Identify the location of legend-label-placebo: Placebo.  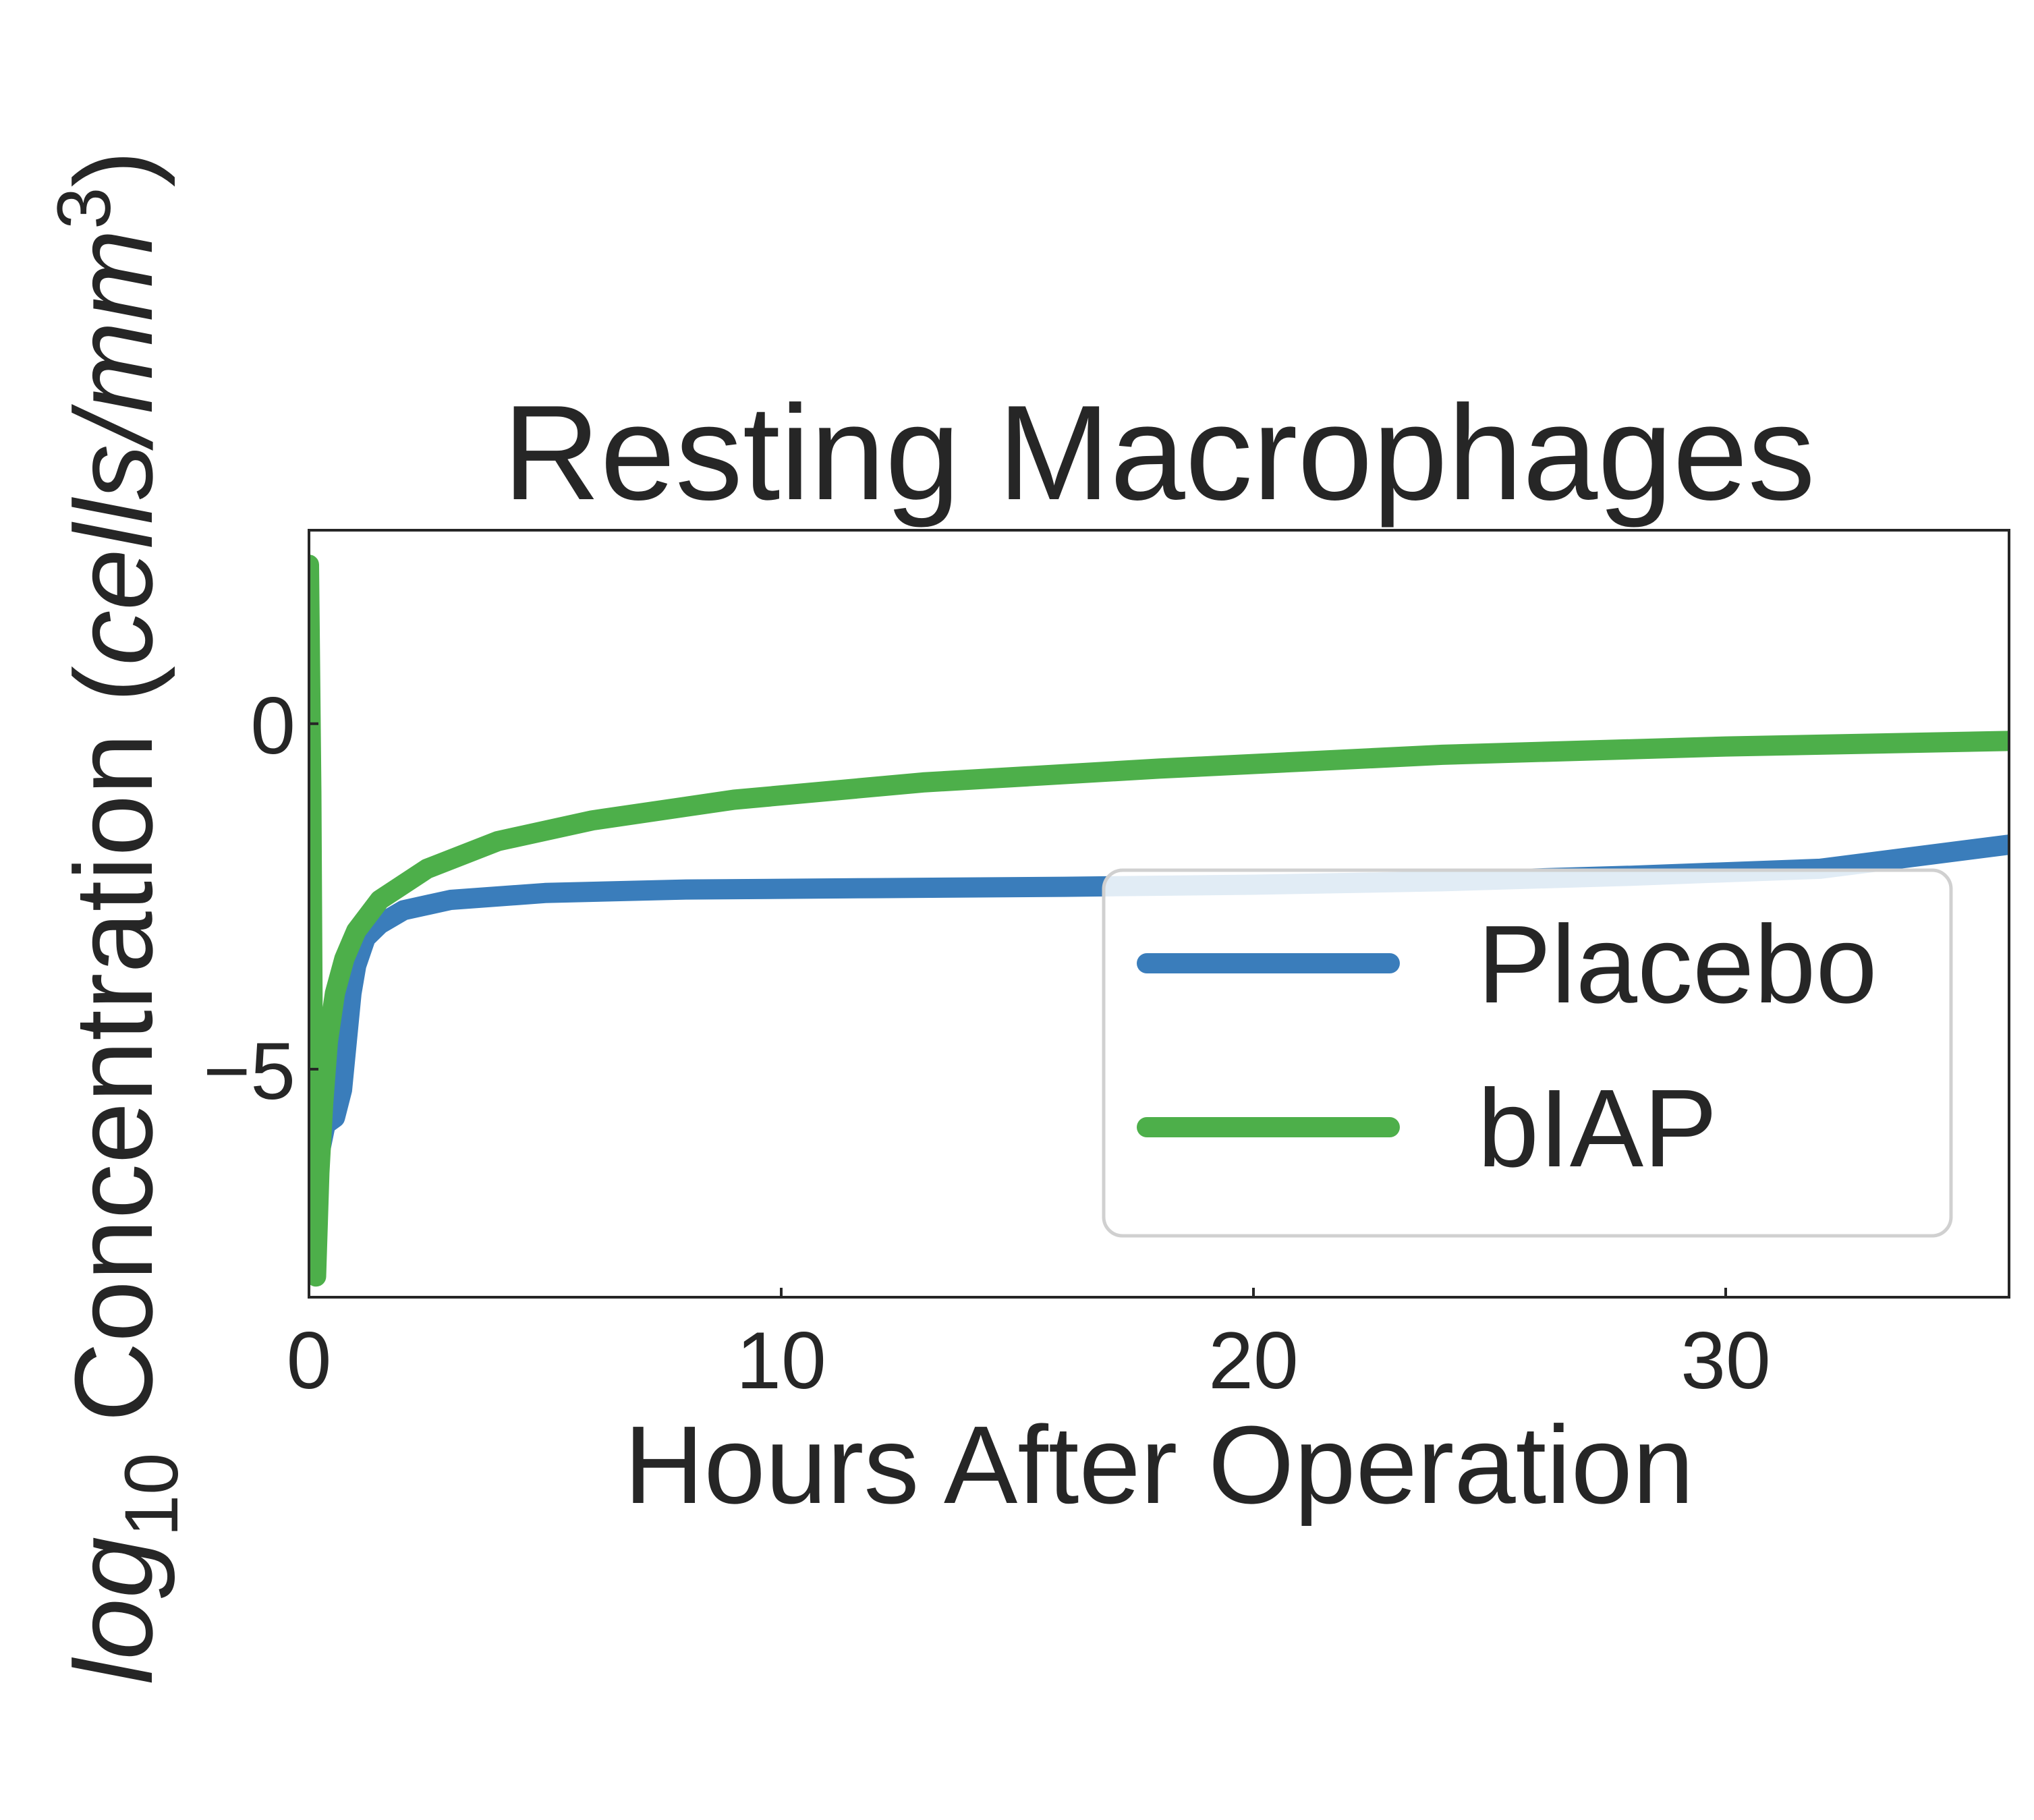
(1677, 964).